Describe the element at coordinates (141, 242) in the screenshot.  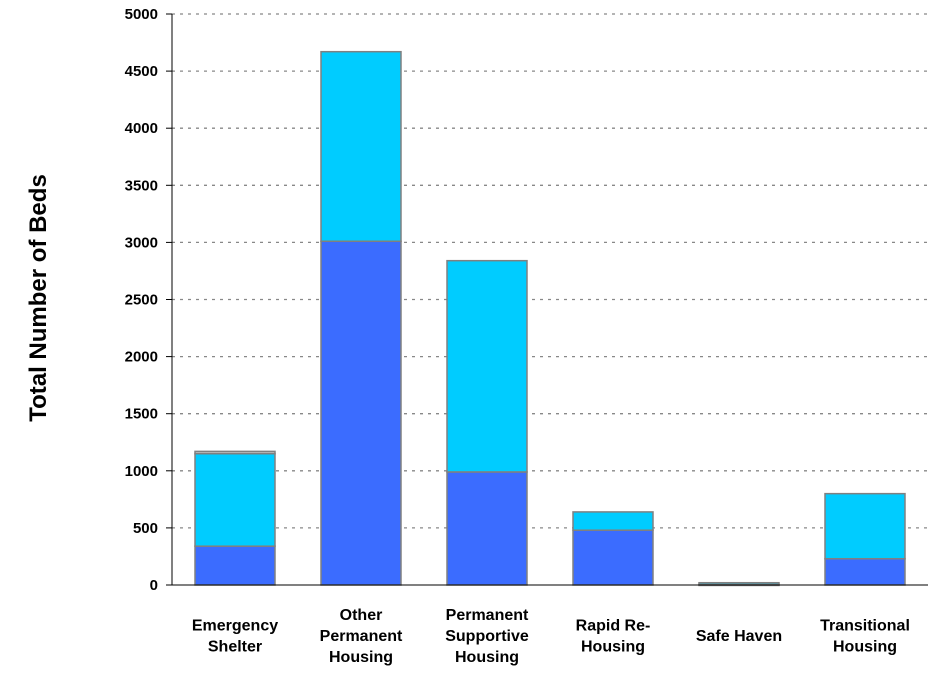
I see `y-tick-label: 3000` at that location.